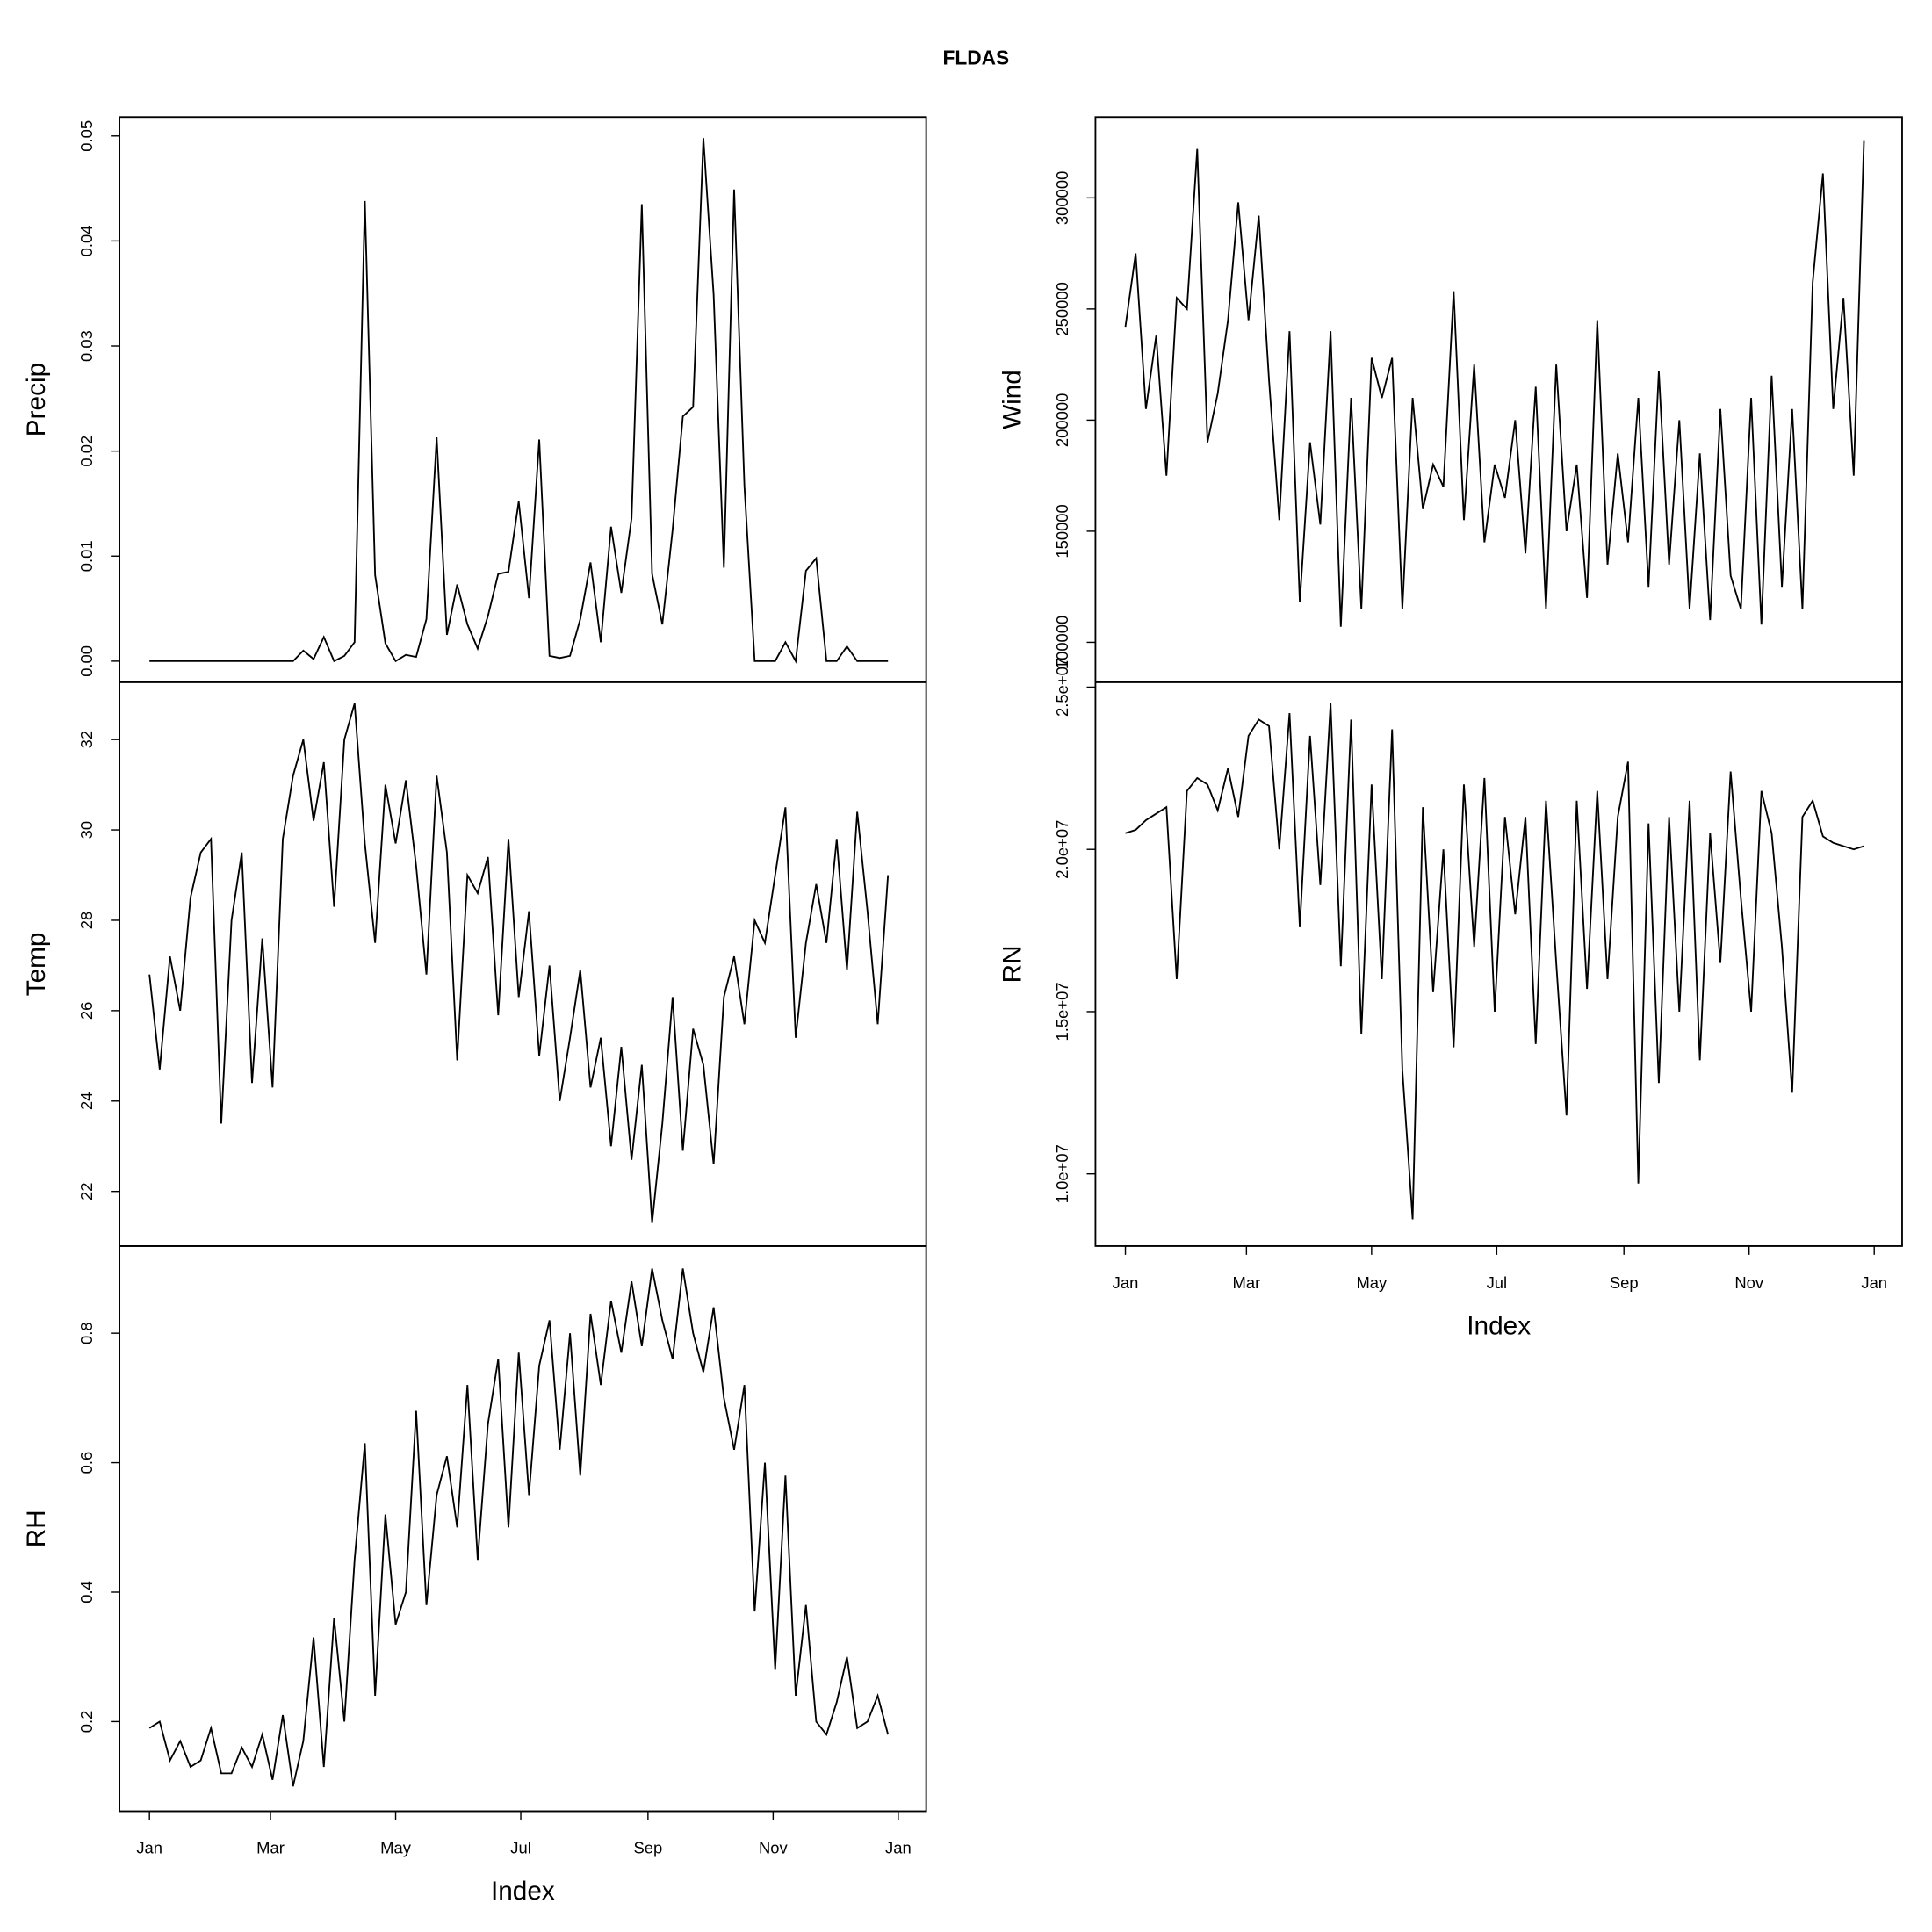 This screenshot has height=1932, width=1932. Describe the element at coordinates (86, 1593) in the screenshot. I see `y-tick-label: 0.4` at that location.